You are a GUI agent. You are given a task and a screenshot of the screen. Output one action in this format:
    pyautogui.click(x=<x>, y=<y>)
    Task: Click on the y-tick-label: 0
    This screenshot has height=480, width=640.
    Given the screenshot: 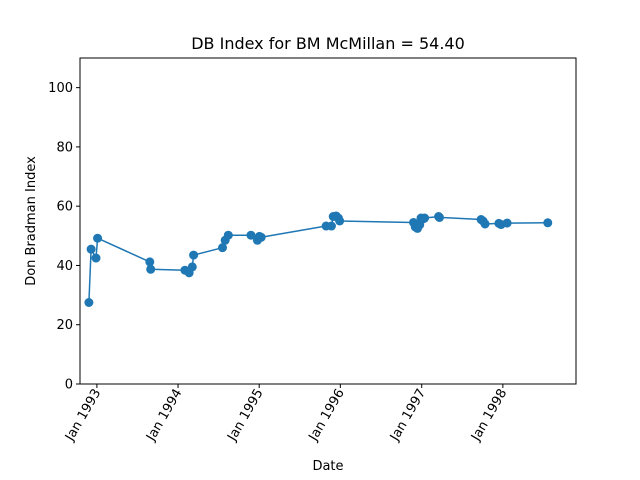 What is the action you would take?
    pyautogui.click(x=69, y=385)
    